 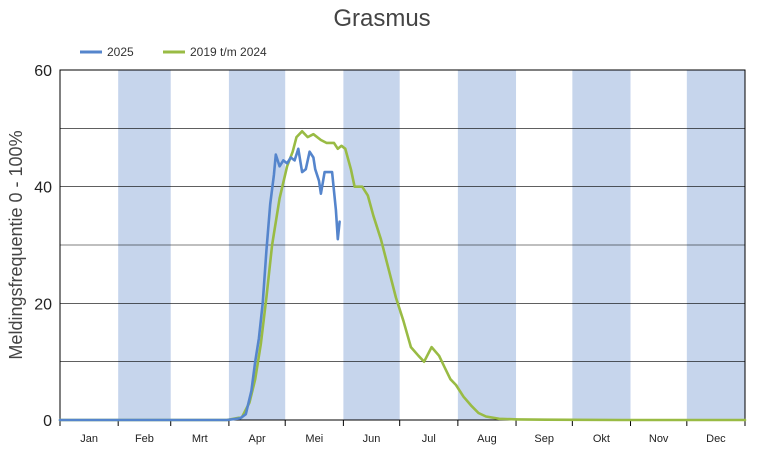 I want to click on x-tick-label-dec: Dec, so click(x=716, y=439).